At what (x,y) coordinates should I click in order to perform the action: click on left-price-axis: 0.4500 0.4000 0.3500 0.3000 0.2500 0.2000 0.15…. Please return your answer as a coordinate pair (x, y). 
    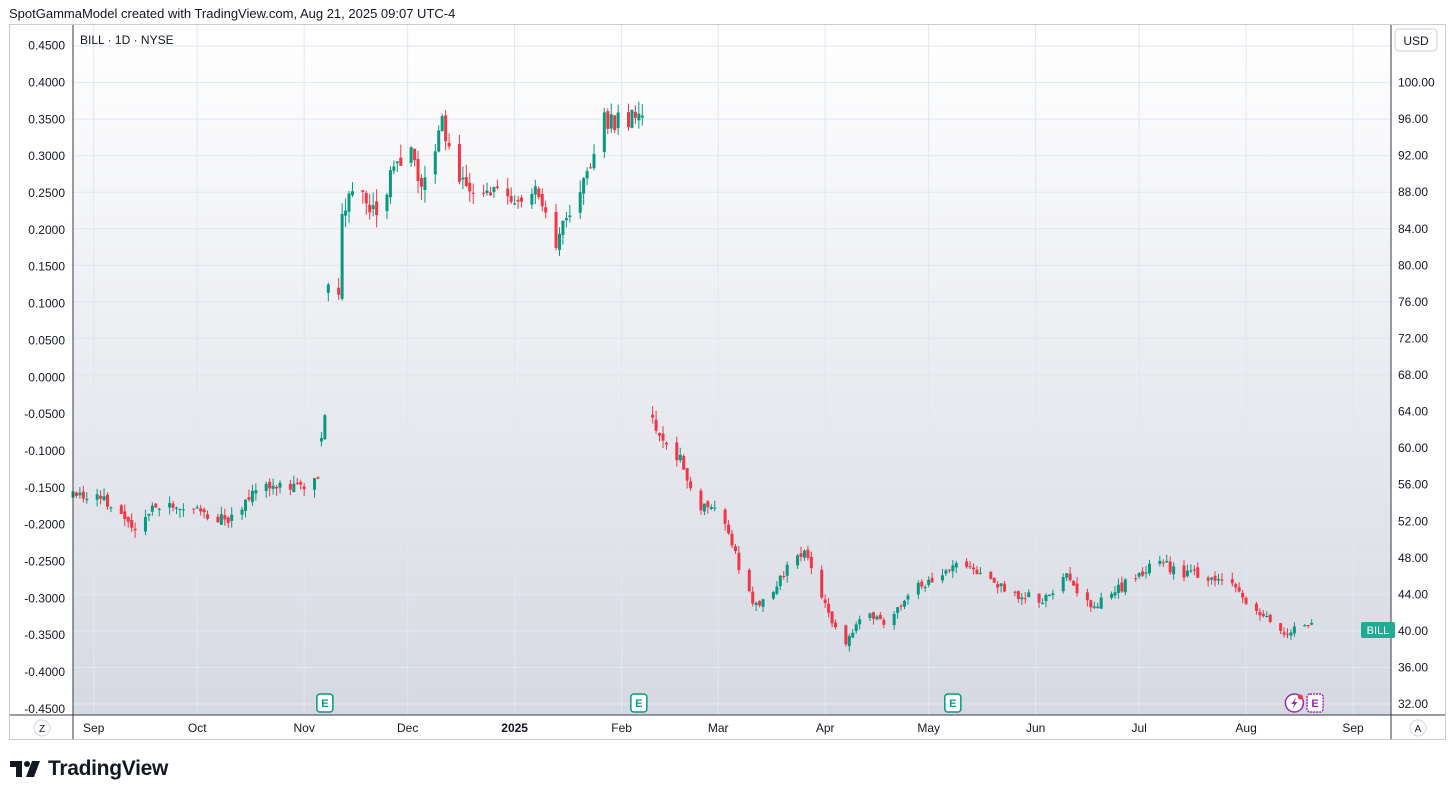
    Looking at the image, I should click on (44, 377).